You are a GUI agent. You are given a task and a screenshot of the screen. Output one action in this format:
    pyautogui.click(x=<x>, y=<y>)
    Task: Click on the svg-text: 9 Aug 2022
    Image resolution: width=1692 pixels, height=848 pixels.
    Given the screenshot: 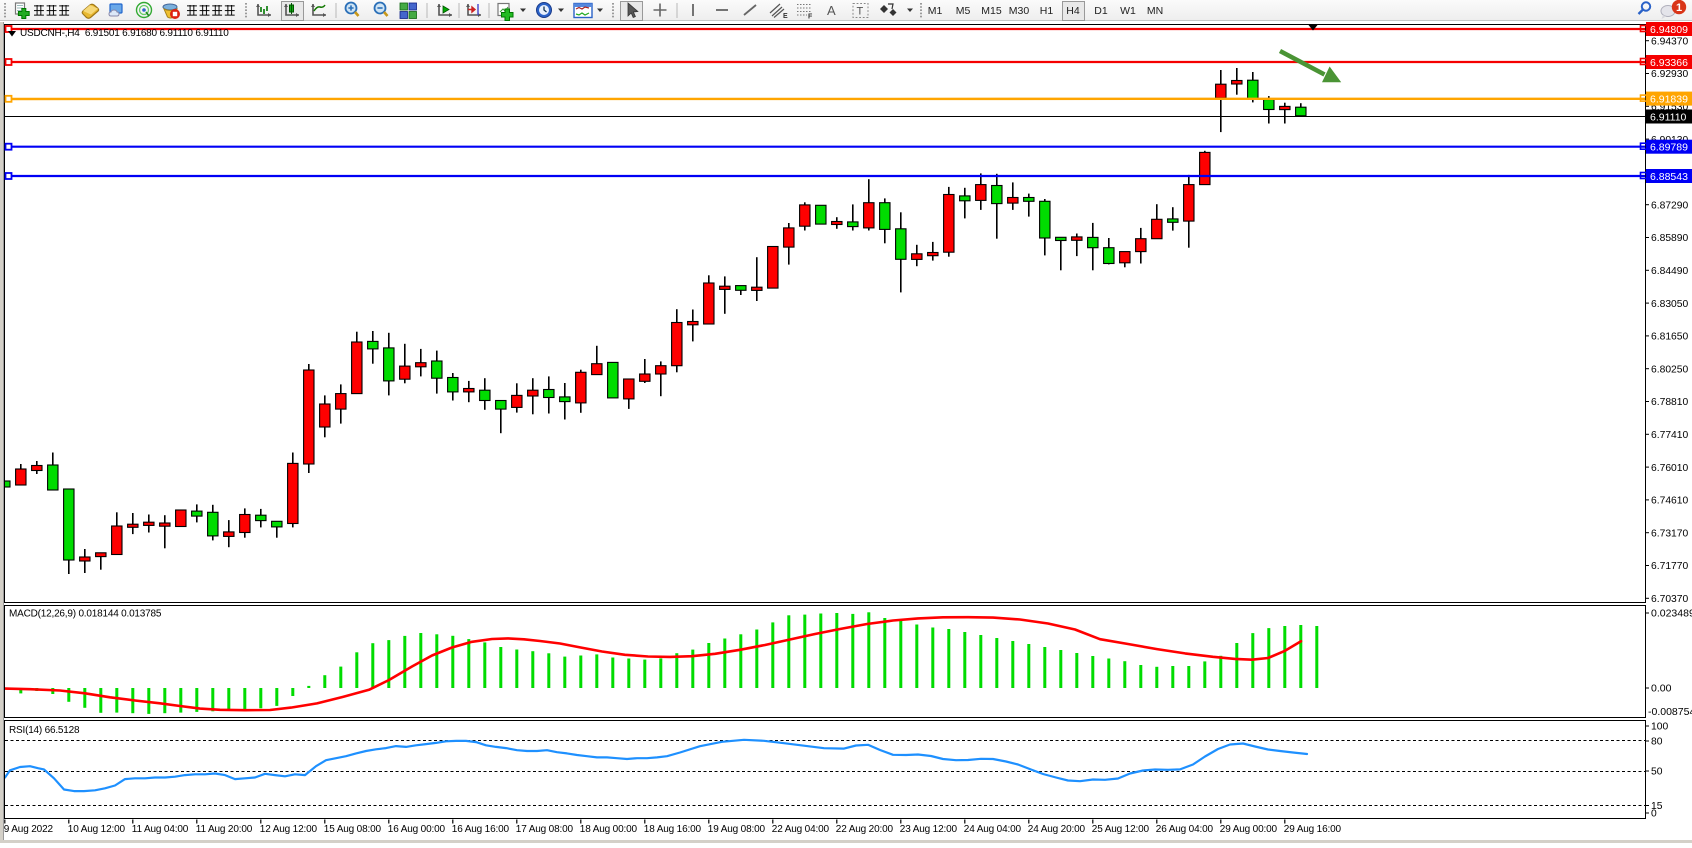 What is the action you would take?
    pyautogui.click(x=29, y=829)
    